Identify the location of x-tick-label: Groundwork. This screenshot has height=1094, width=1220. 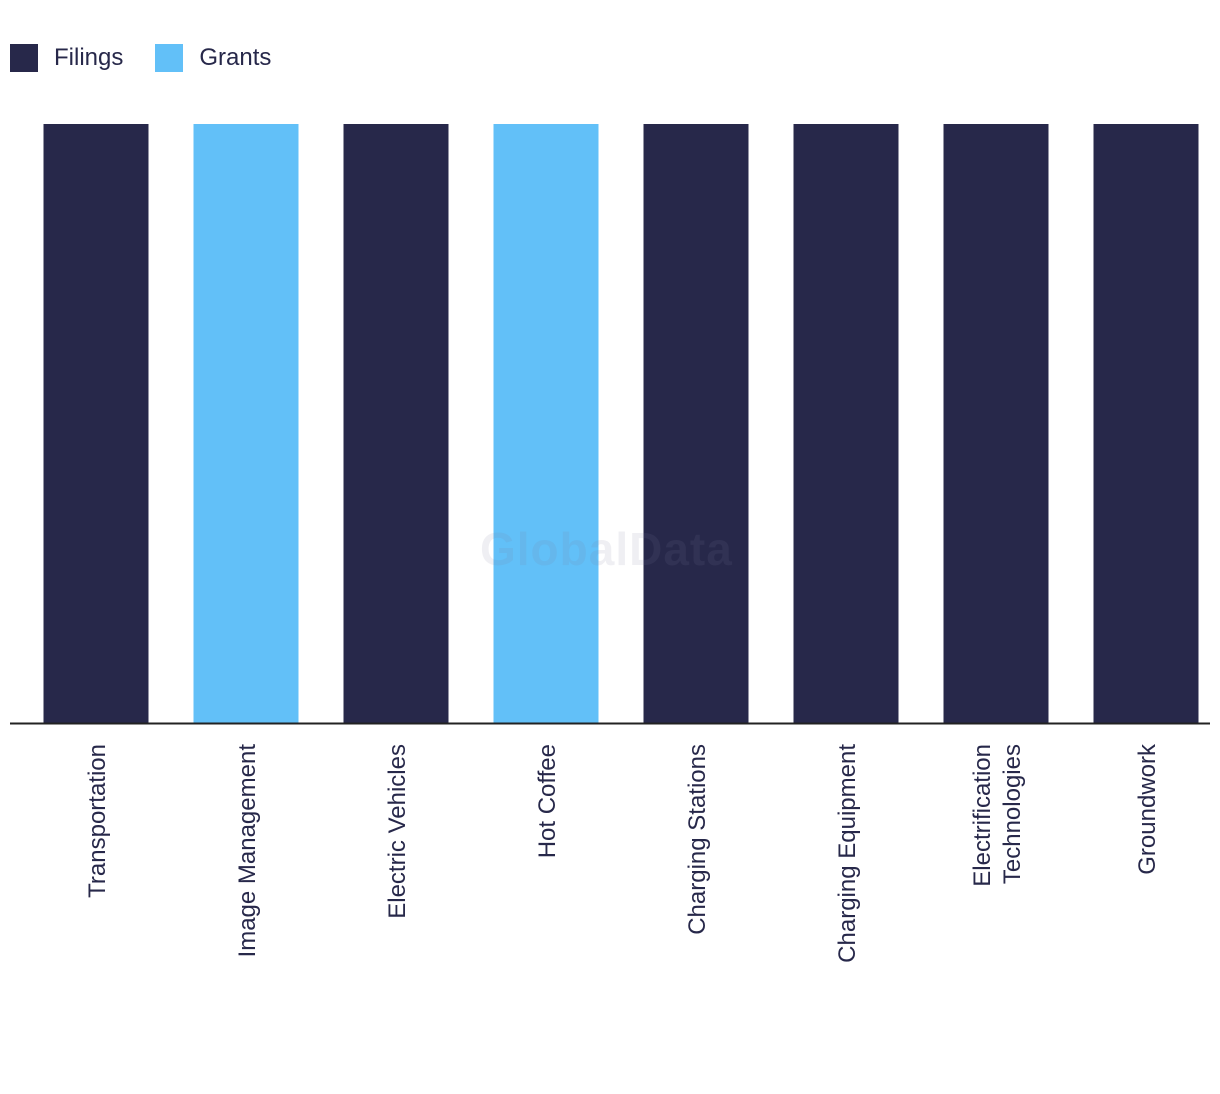
(1147, 809).